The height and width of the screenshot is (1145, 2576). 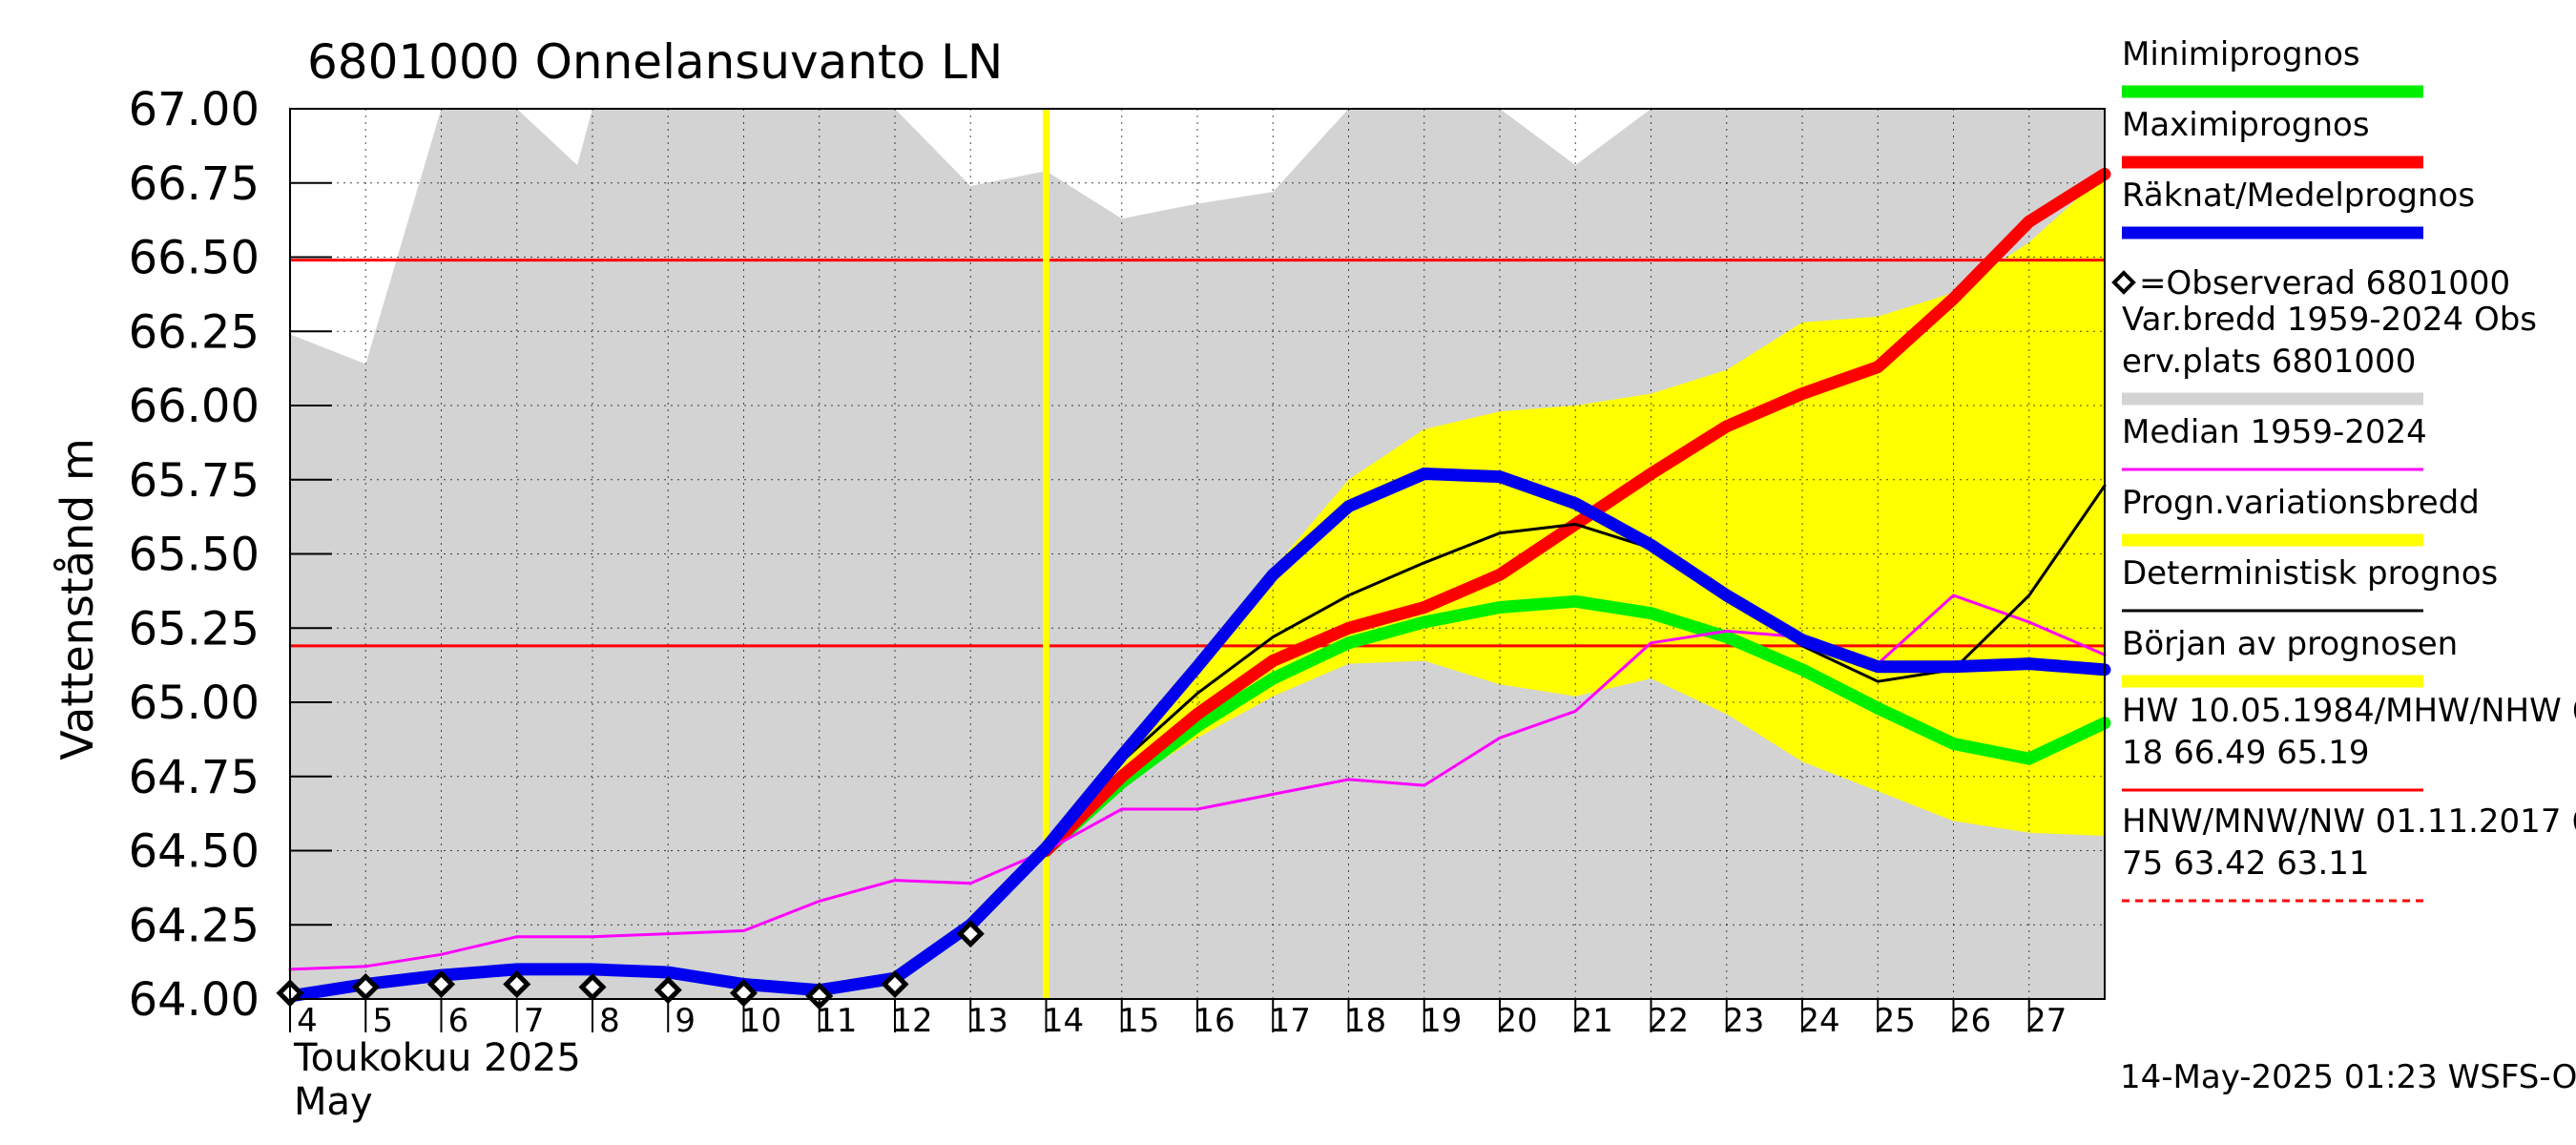 What do you see at coordinates (2046, 1021) in the screenshot?
I see `x-tick-label: 27` at bounding box center [2046, 1021].